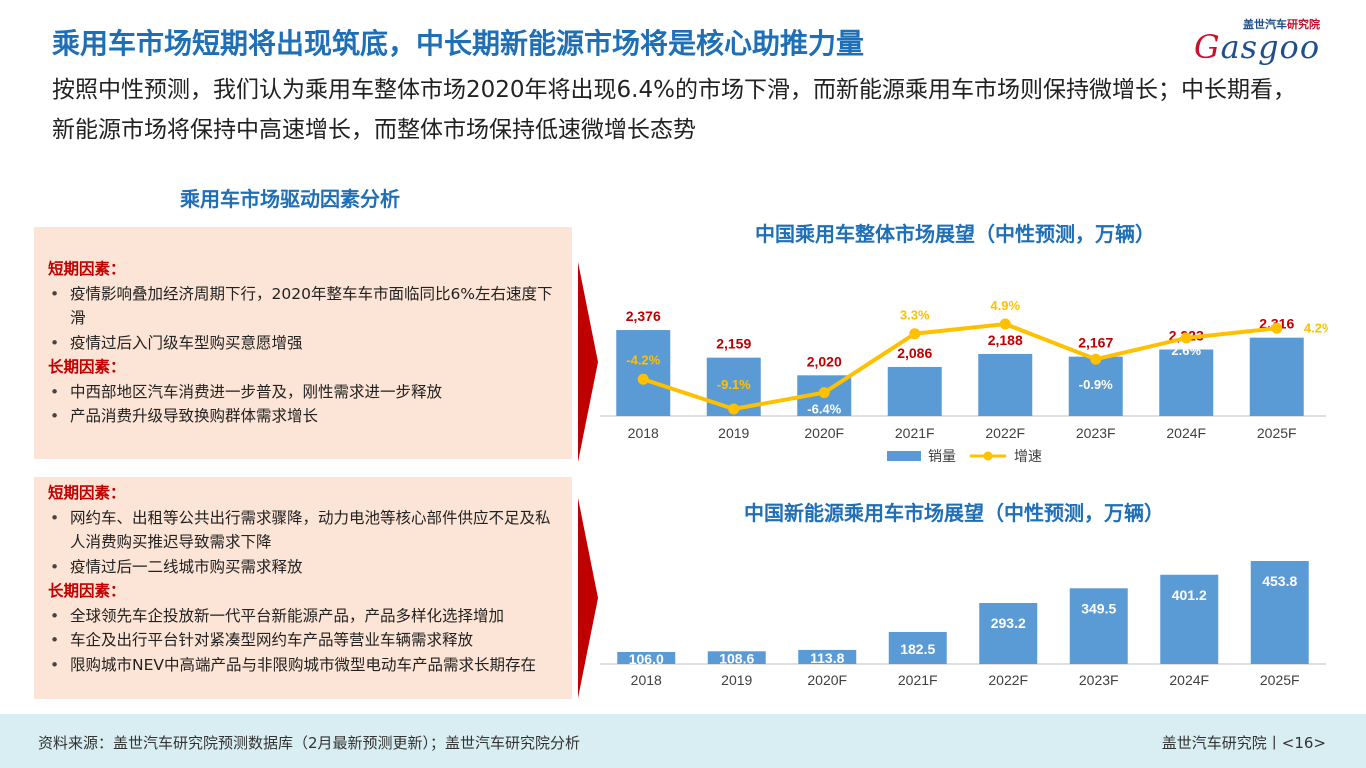 The height and width of the screenshot is (768, 1366). Describe the element at coordinates (643, 359) in the screenshot. I see `growth-value-label: -4.2%` at that location.